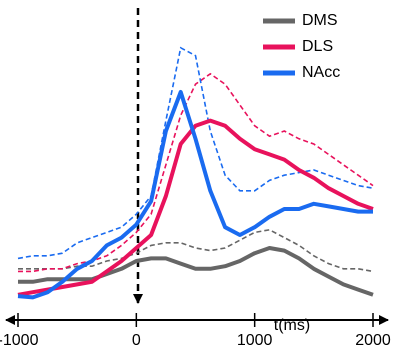 This screenshot has height=350, width=394. I want to click on x-axis-label: t(ms), so click(292, 325).